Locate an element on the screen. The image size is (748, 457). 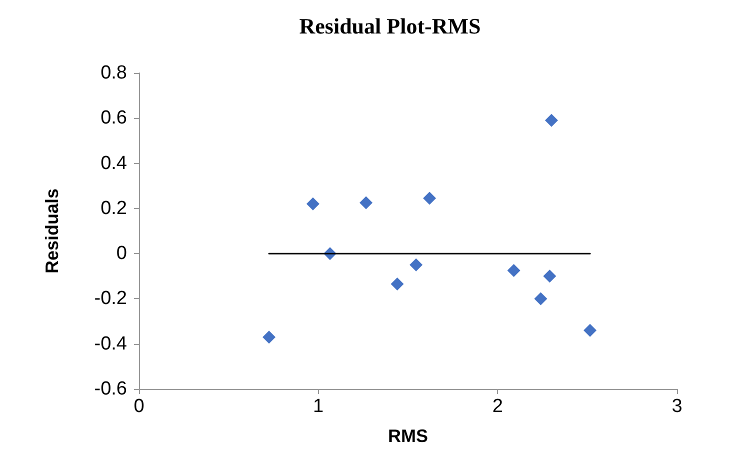
chart-title: Residual Plot-RMS is located at coordinates (390, 26).